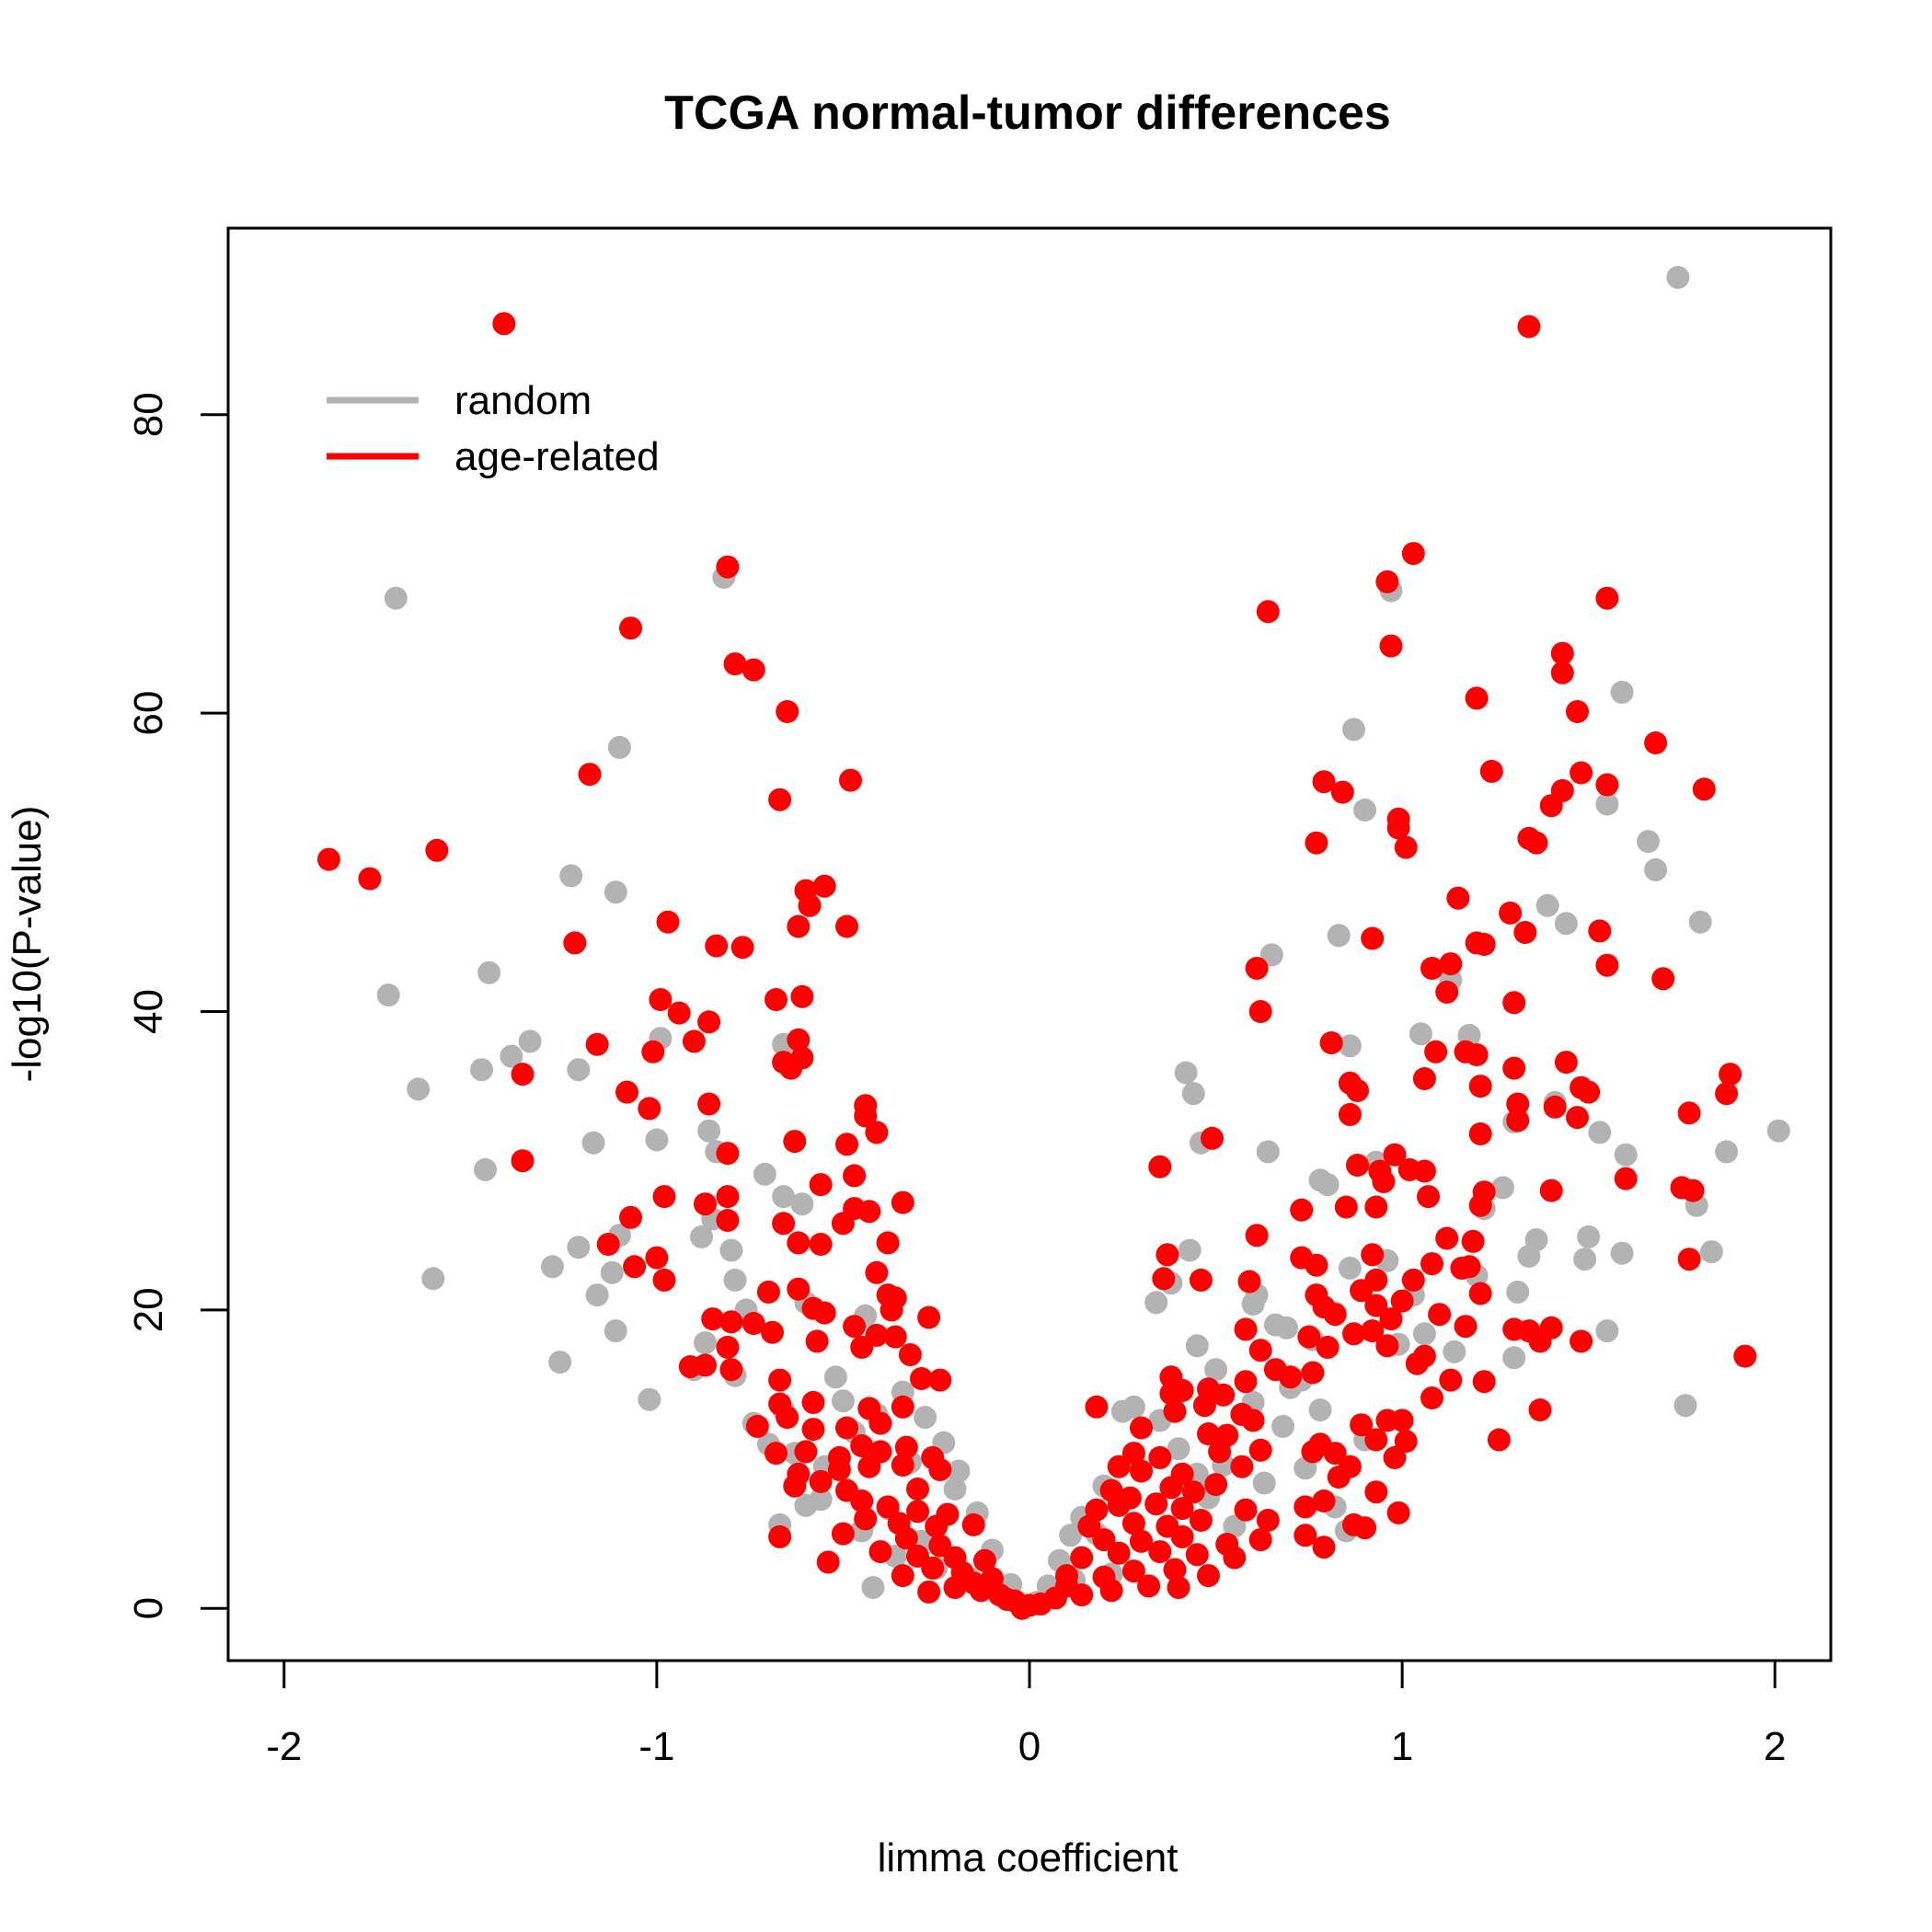  Describe the element at coordinates (148, 1608) in the screenshot. I see `y-tick-label: 0` at that location.